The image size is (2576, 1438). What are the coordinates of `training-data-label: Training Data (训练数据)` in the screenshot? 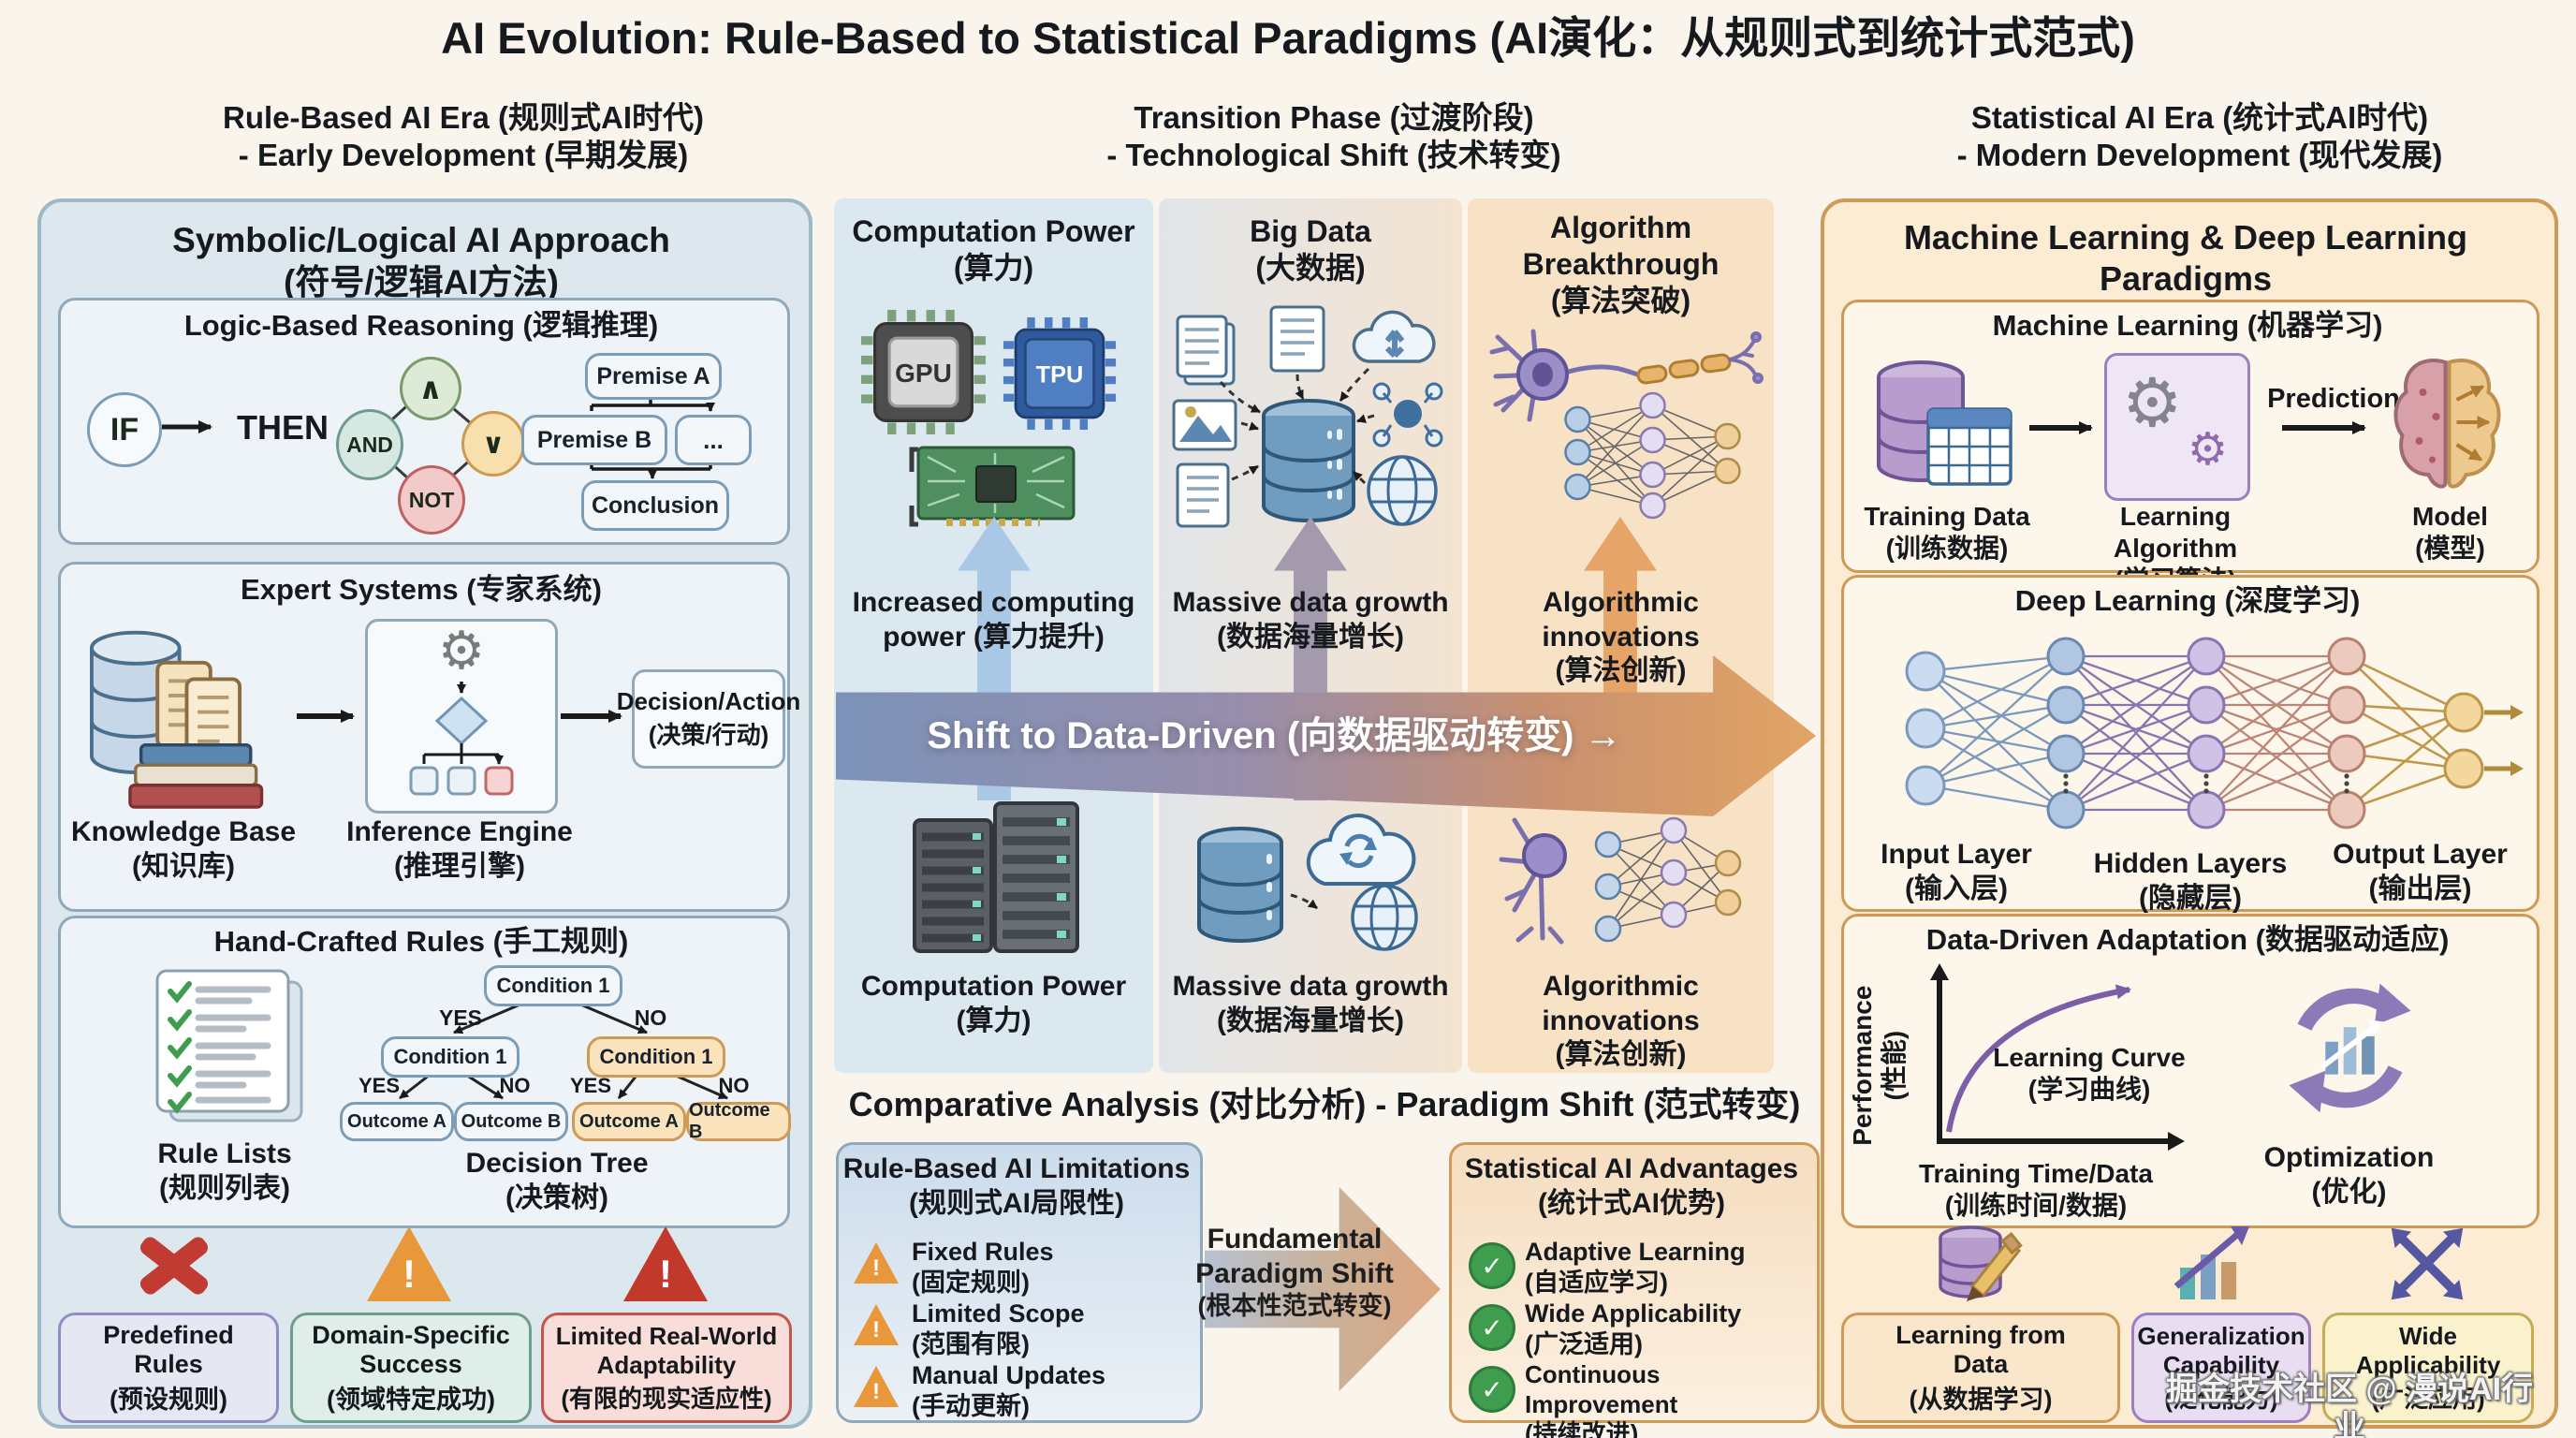 It's located at (1947, 533).